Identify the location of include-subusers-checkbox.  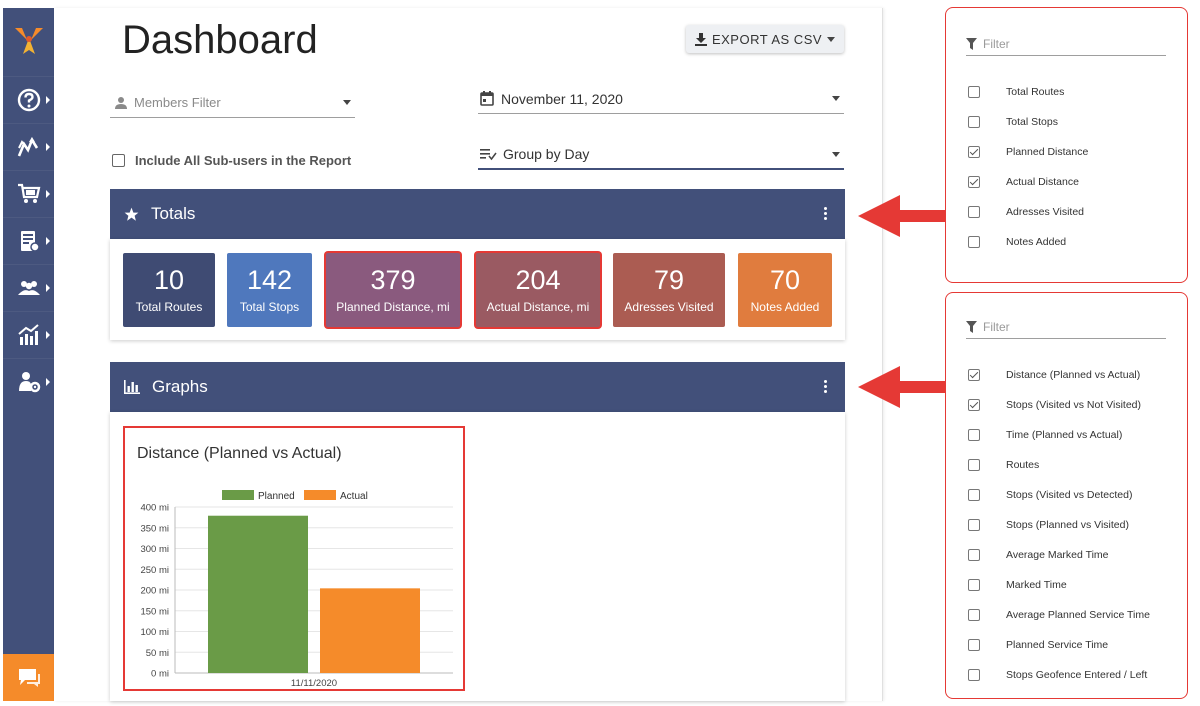
(118, 160).